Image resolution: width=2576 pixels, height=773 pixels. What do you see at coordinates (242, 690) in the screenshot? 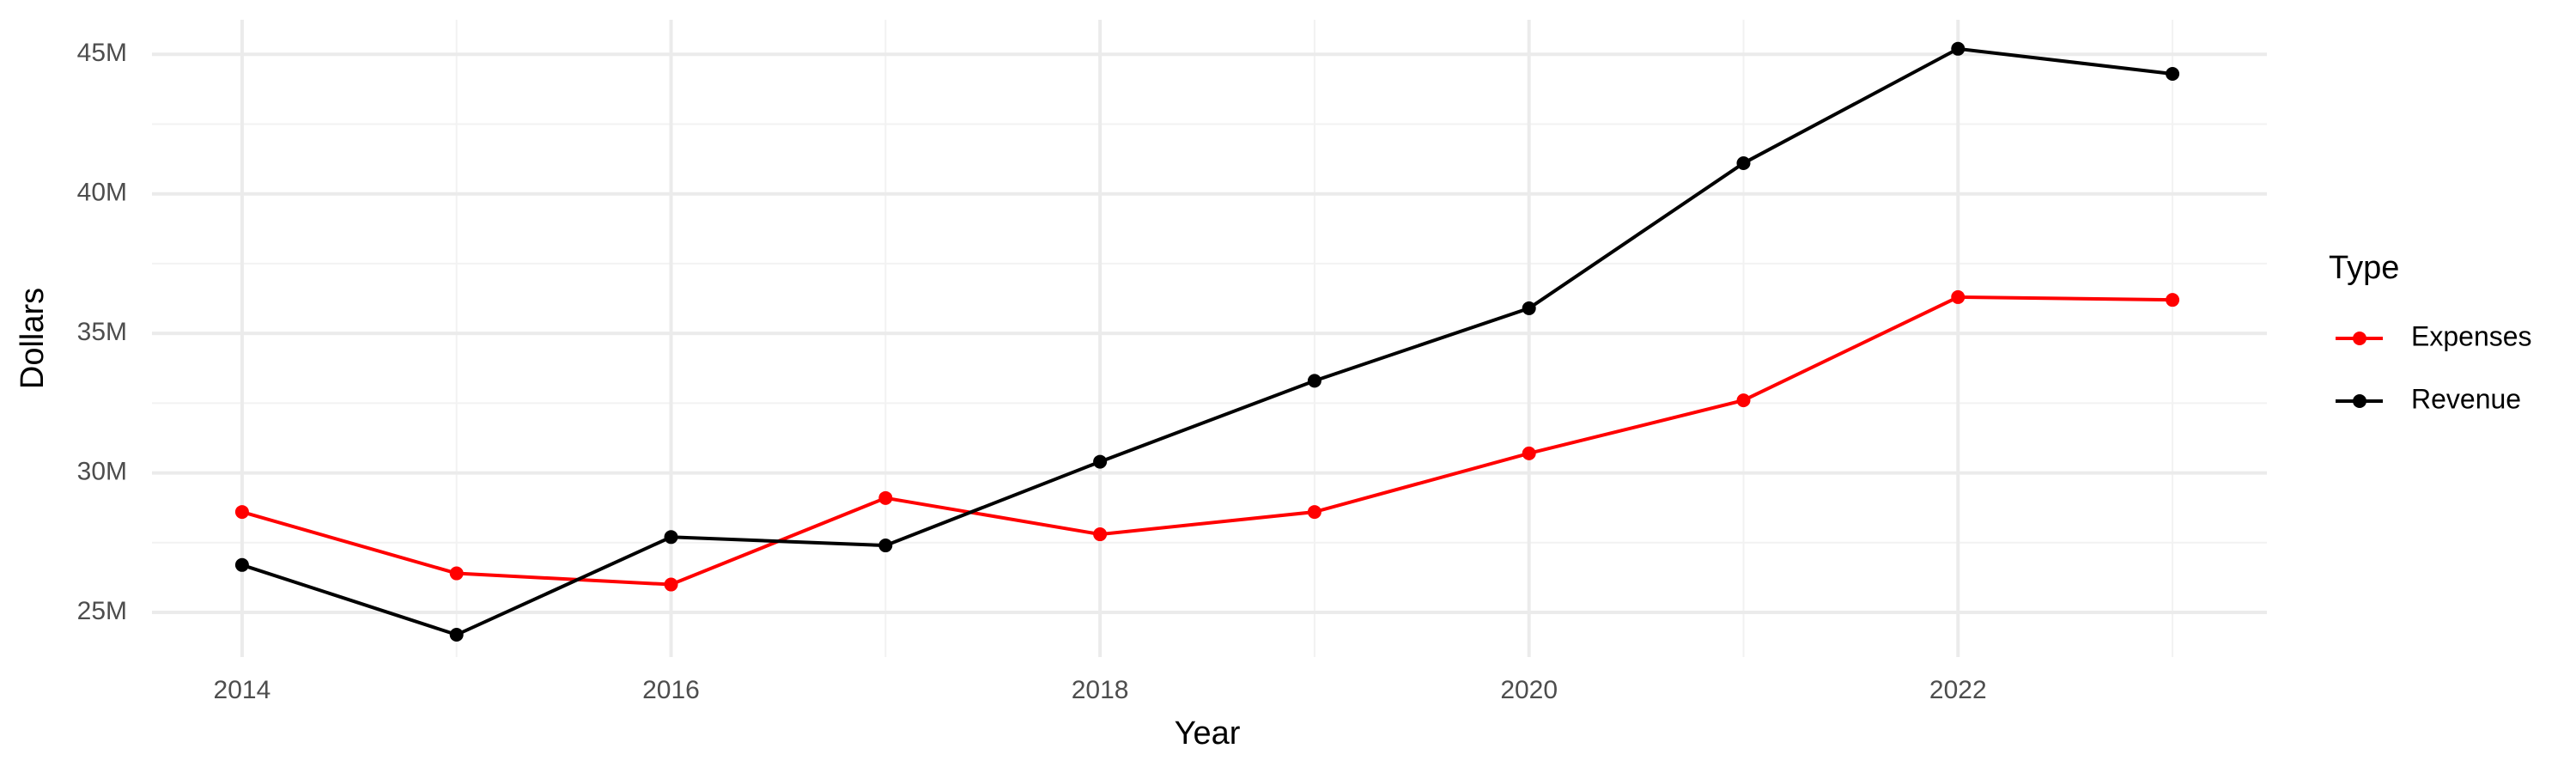
I see `x-tick-label: 2014` at bounding box center [242, 690].